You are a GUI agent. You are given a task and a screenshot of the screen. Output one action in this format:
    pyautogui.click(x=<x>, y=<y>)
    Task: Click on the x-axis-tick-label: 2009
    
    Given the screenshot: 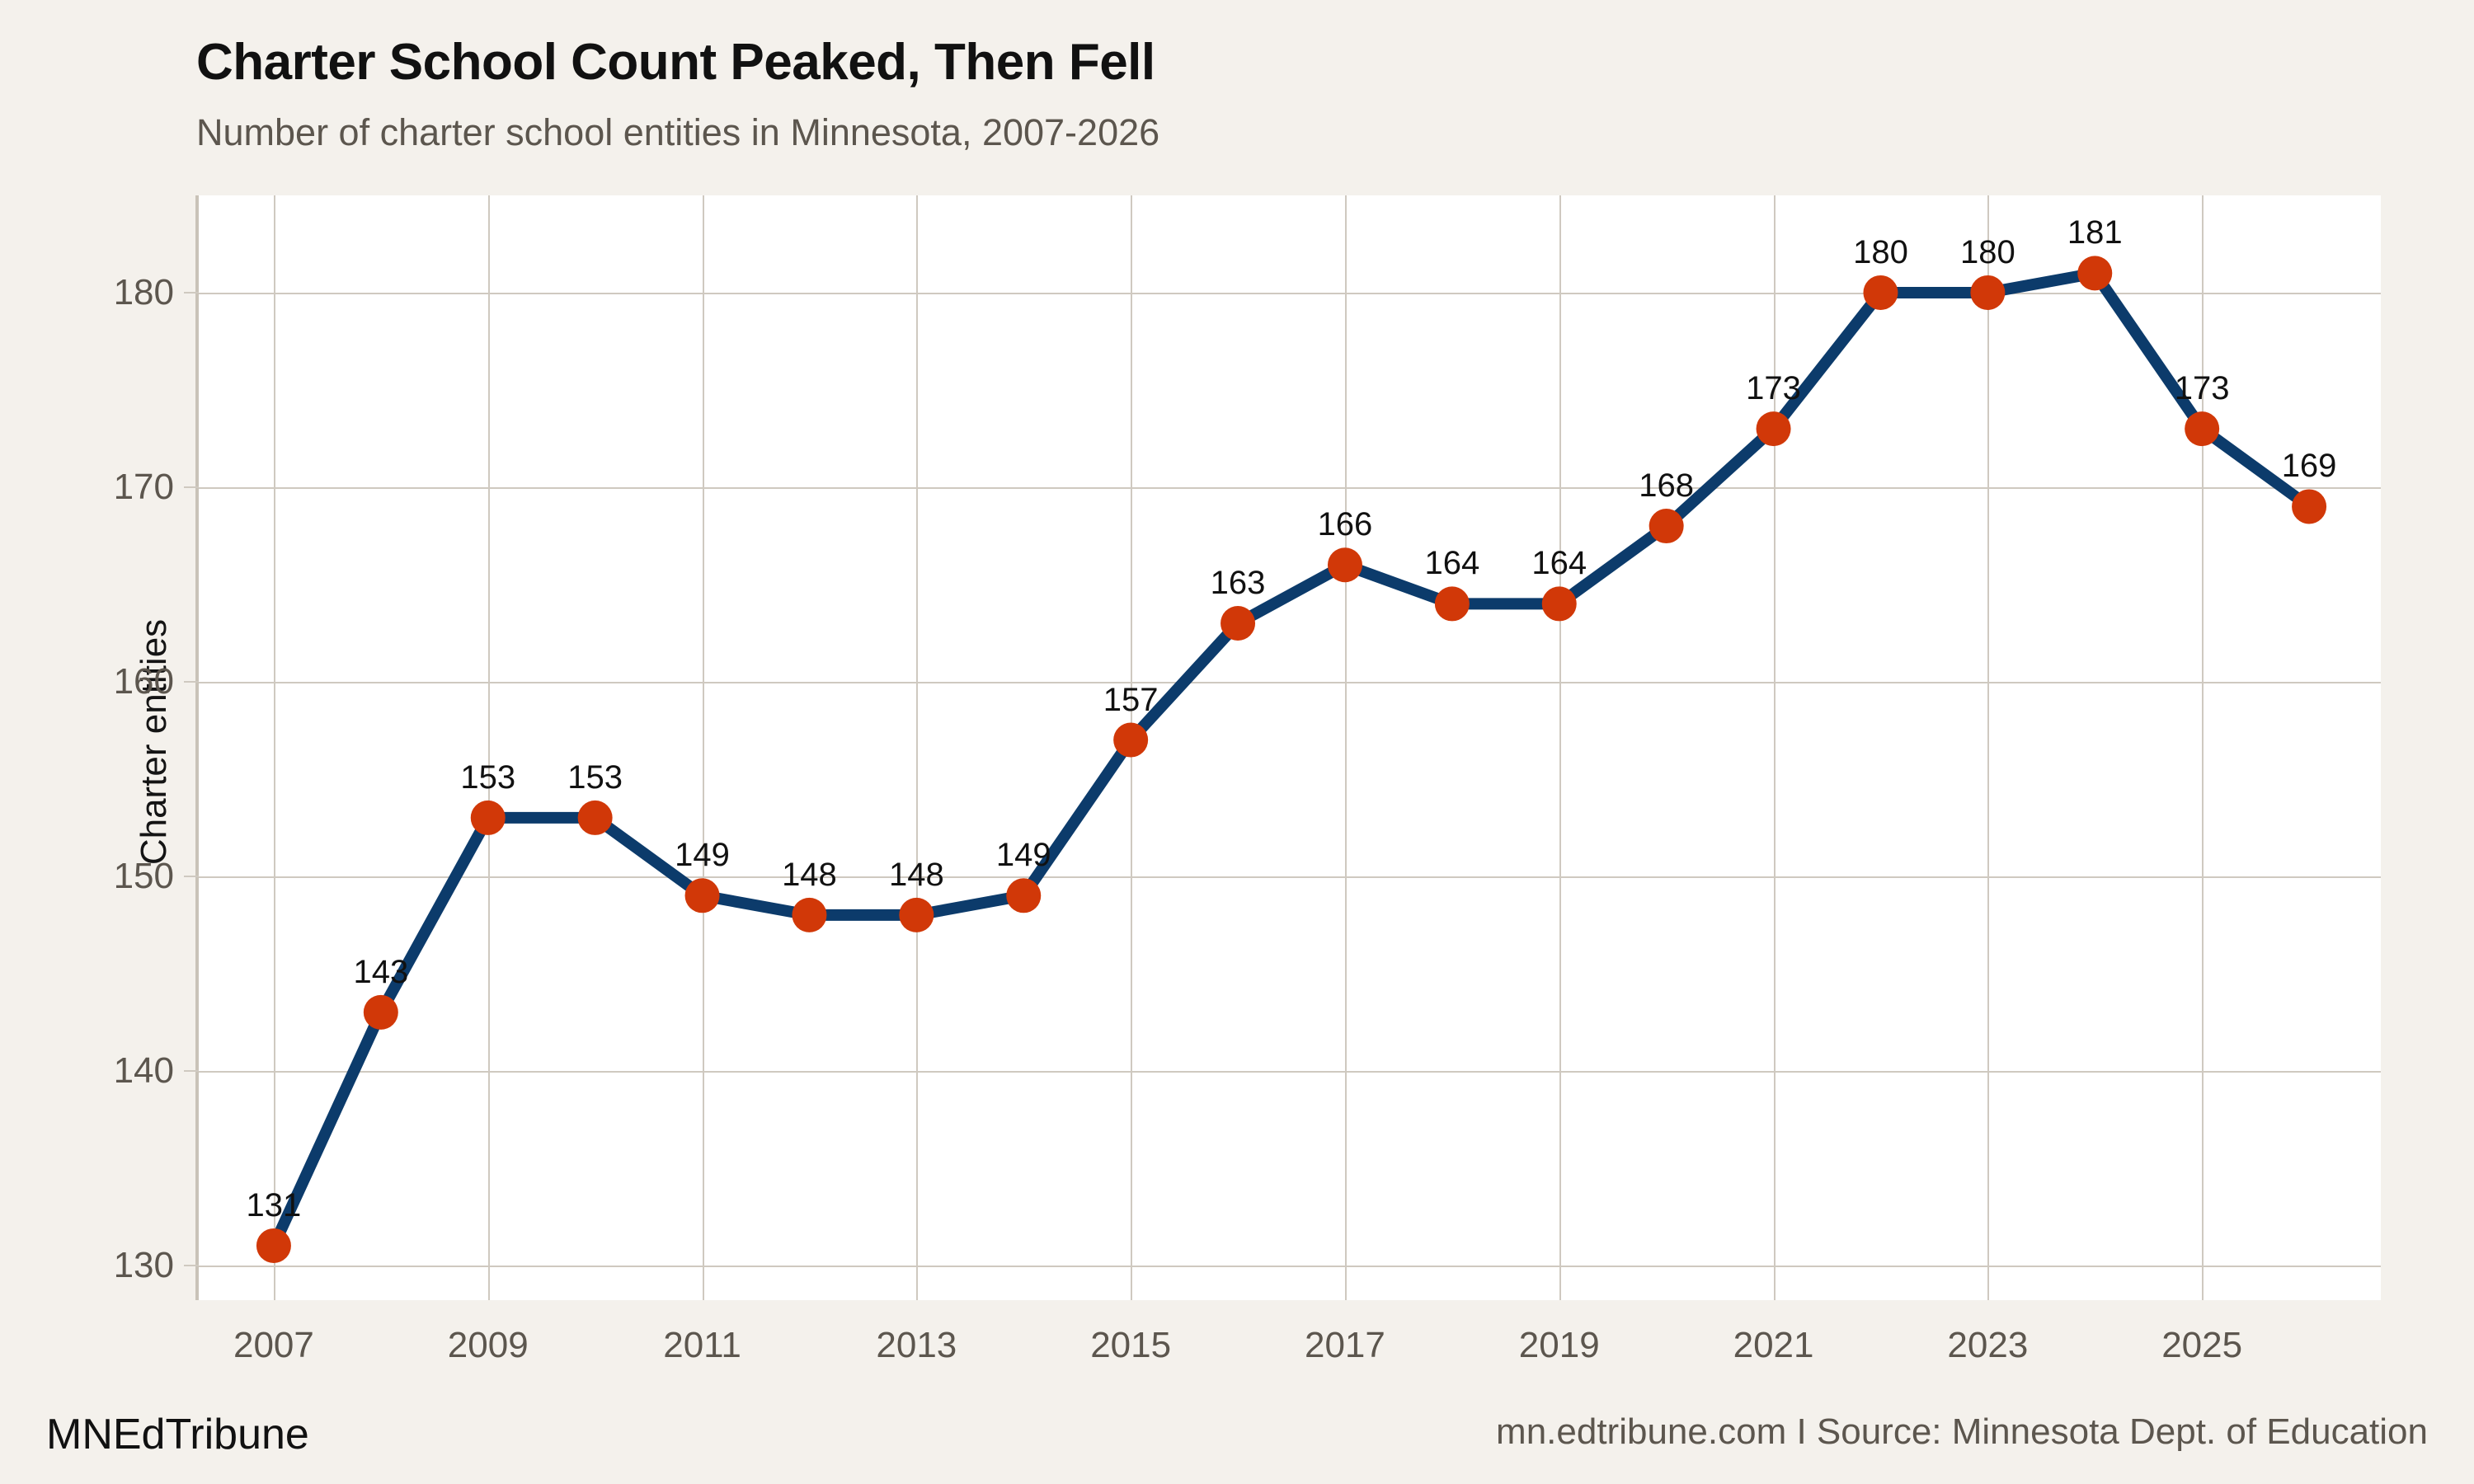 What is the action you would take?
    pyautogui.click(x=488, y=1345)
    